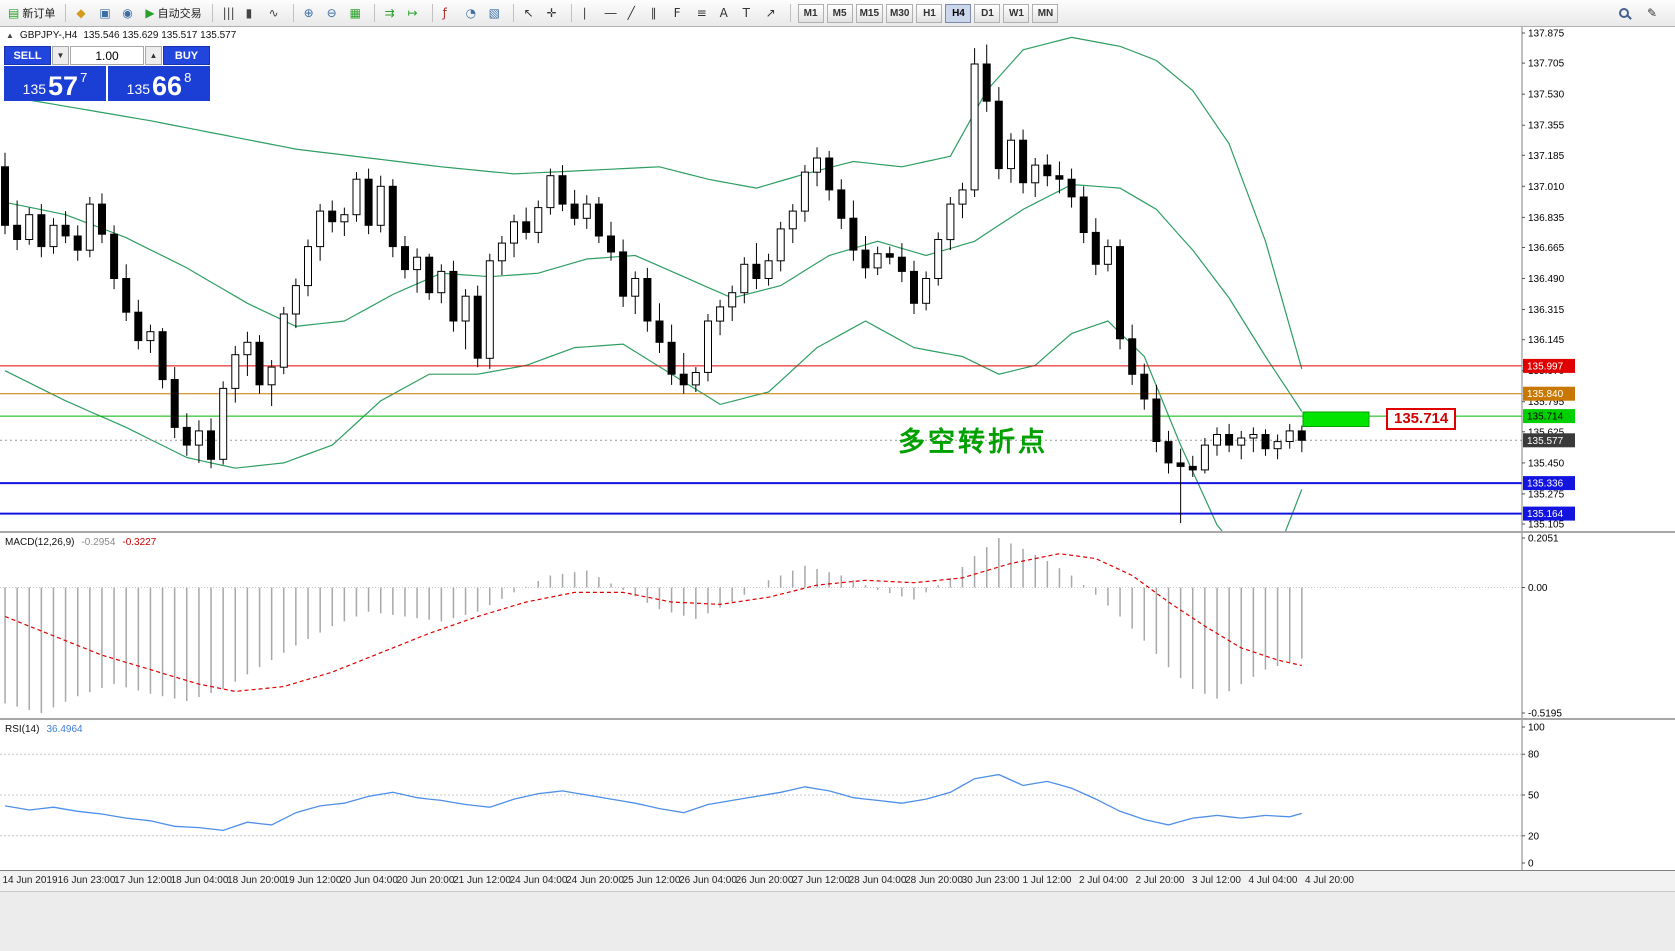 The width and height of the screenshot is (1675, 951). I want to click on macd-axis-label: 0.00, so click(1538, 588).